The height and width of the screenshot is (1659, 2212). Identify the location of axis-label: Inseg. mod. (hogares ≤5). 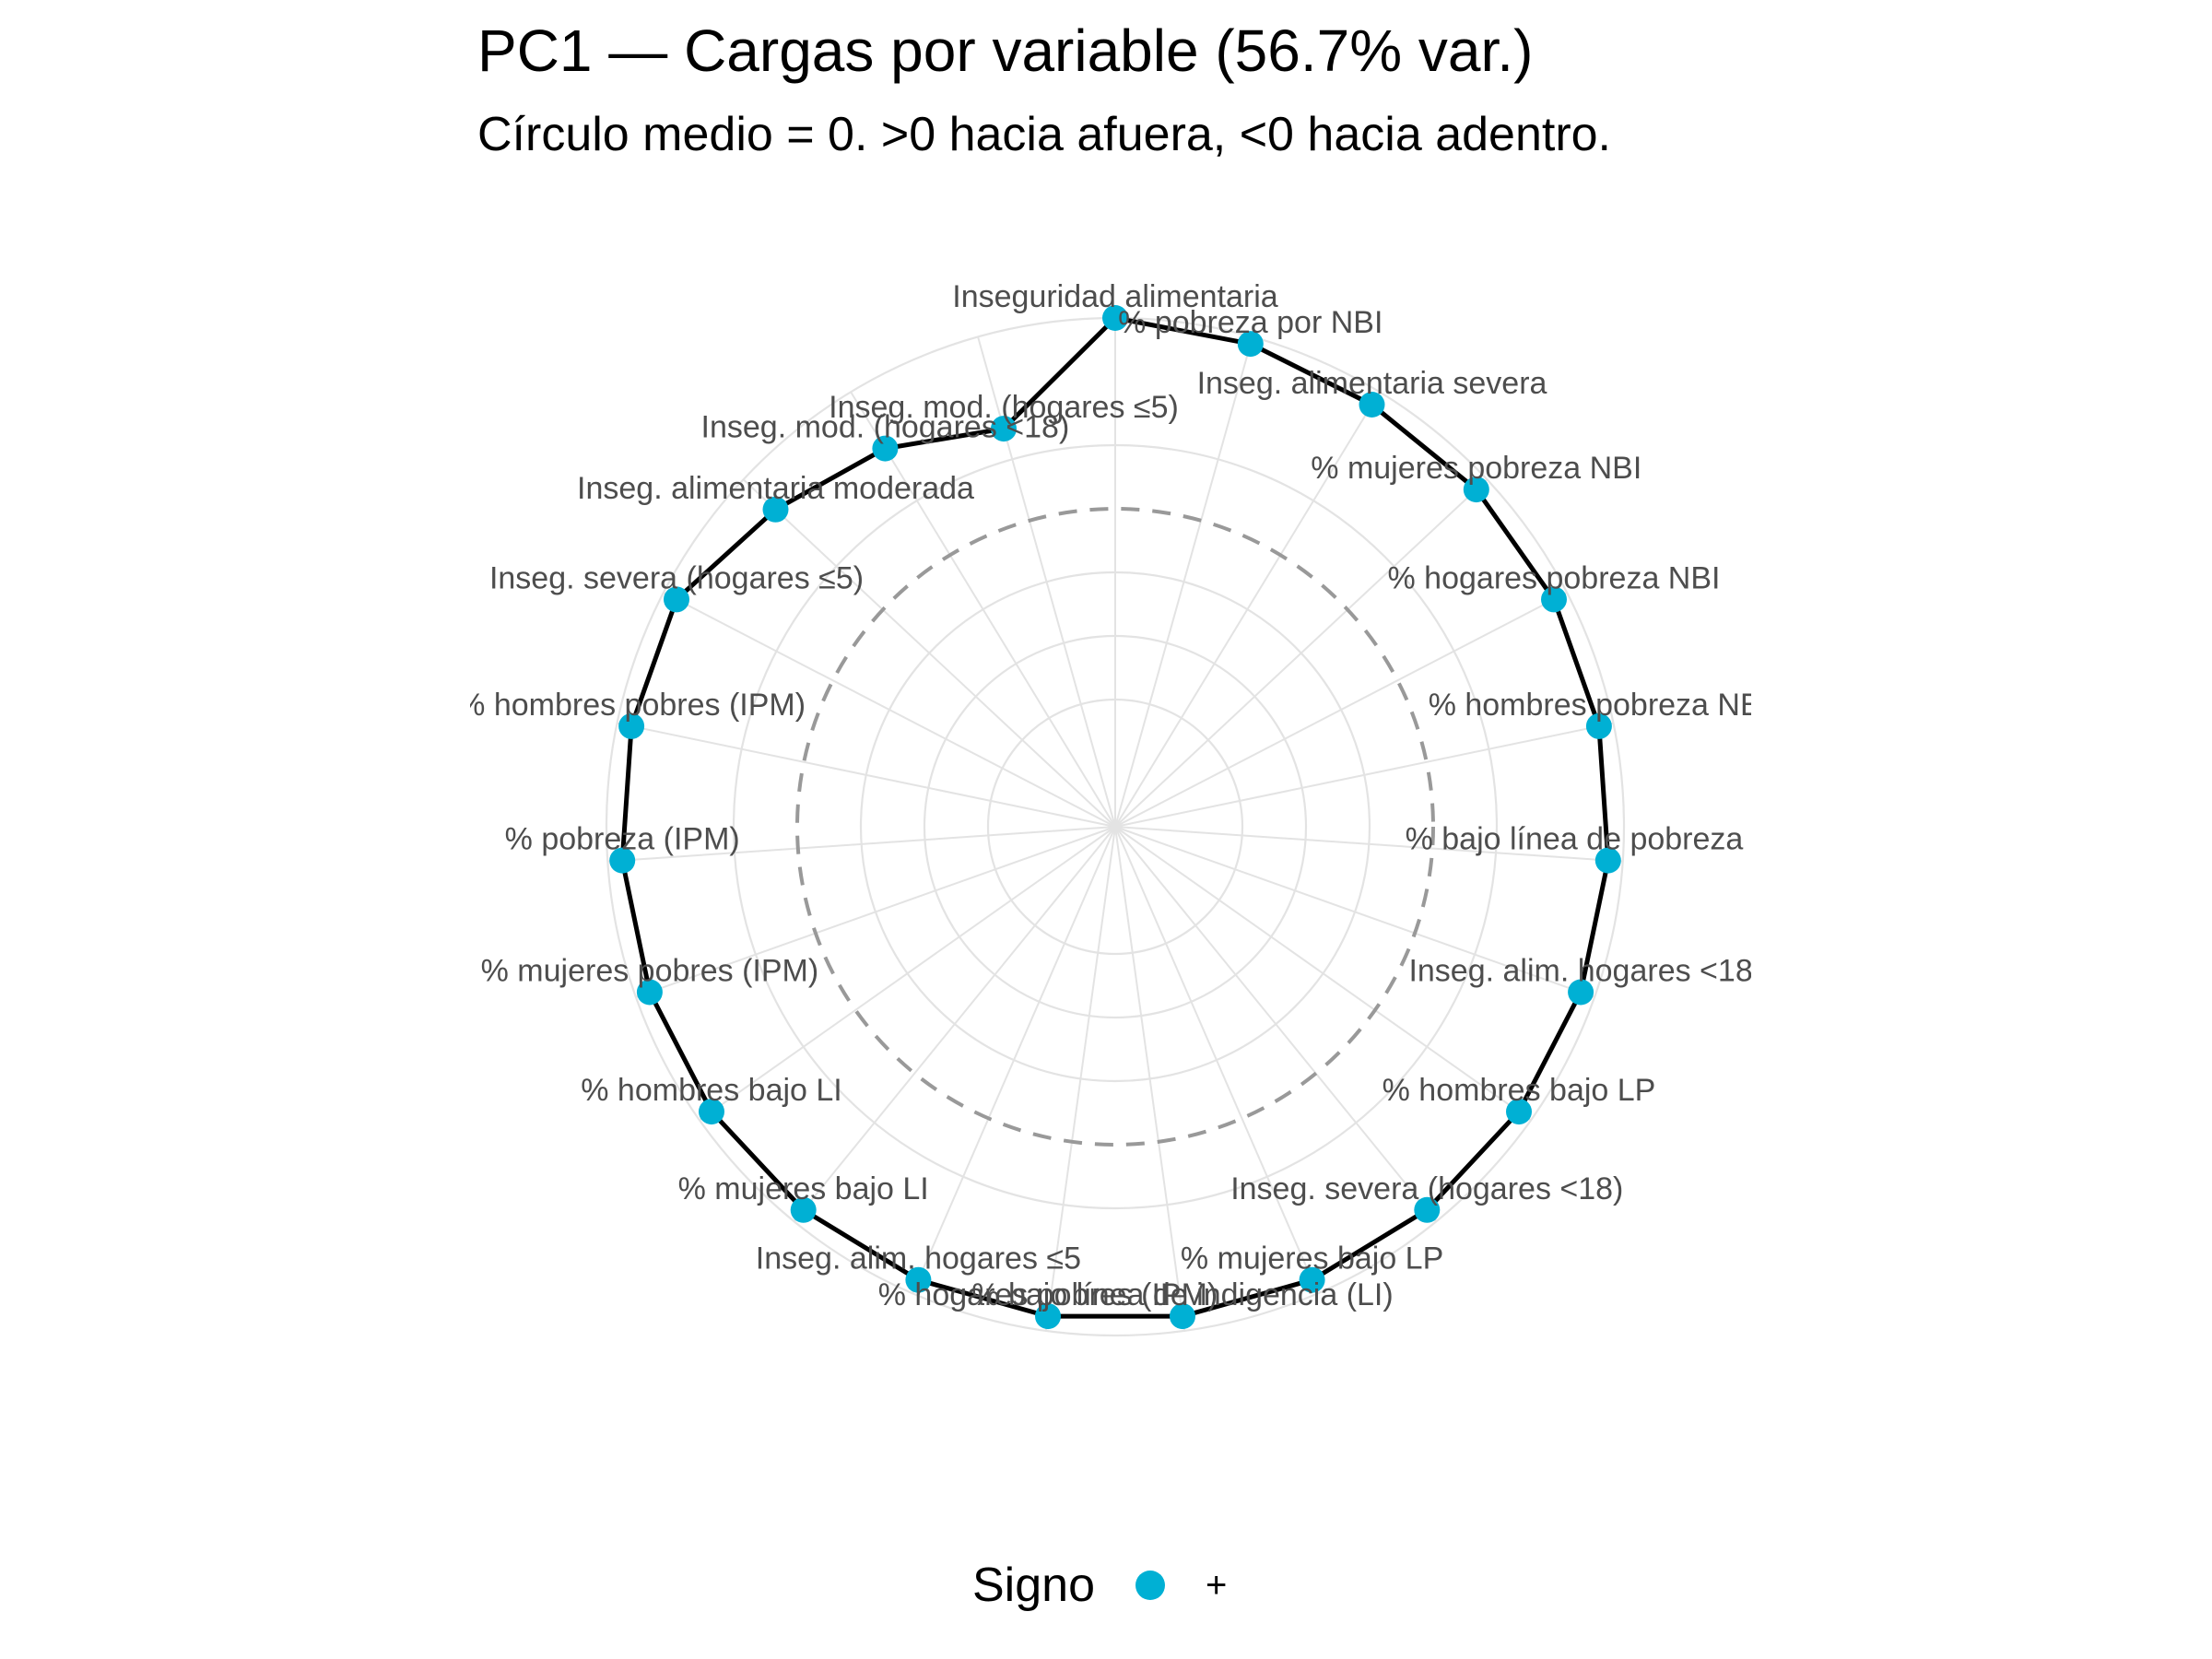
(1004, 407).